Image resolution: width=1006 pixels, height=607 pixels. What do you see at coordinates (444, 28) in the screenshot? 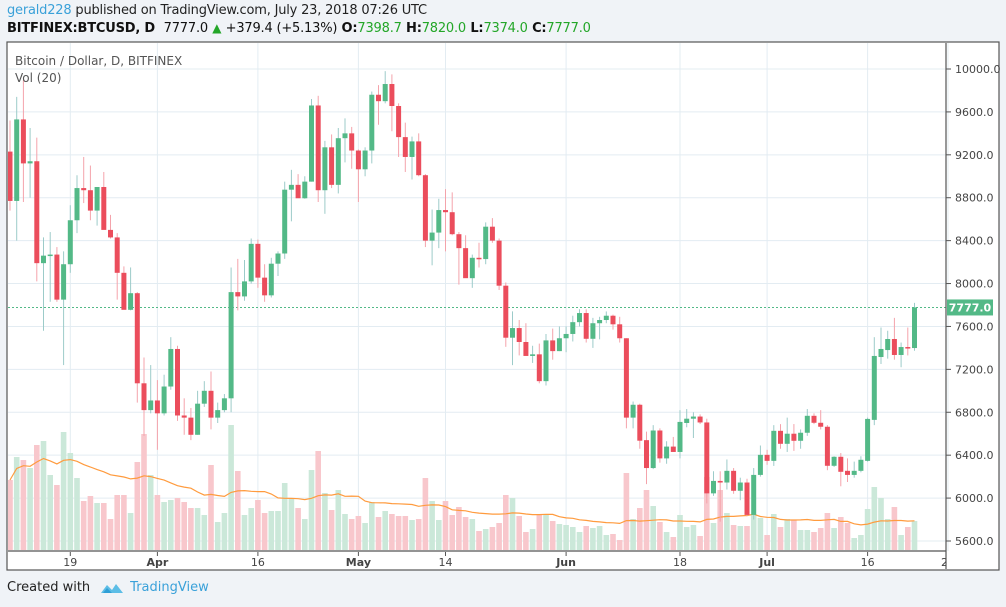
I see `high-value: 7820.0` at bounding box center [444, 28].